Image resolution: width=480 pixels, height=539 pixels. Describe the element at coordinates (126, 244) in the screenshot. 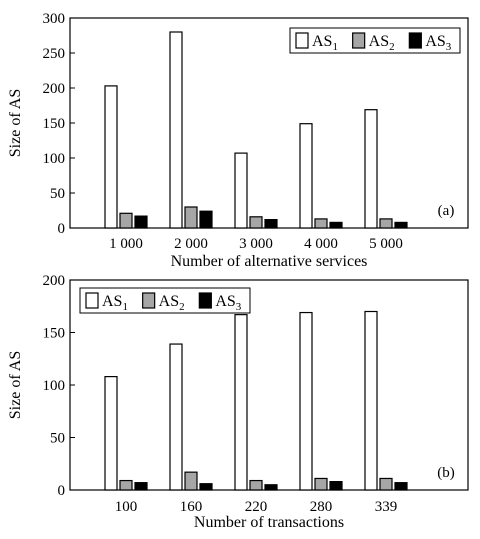

I see `x-tick-label: 1 000` at that location.